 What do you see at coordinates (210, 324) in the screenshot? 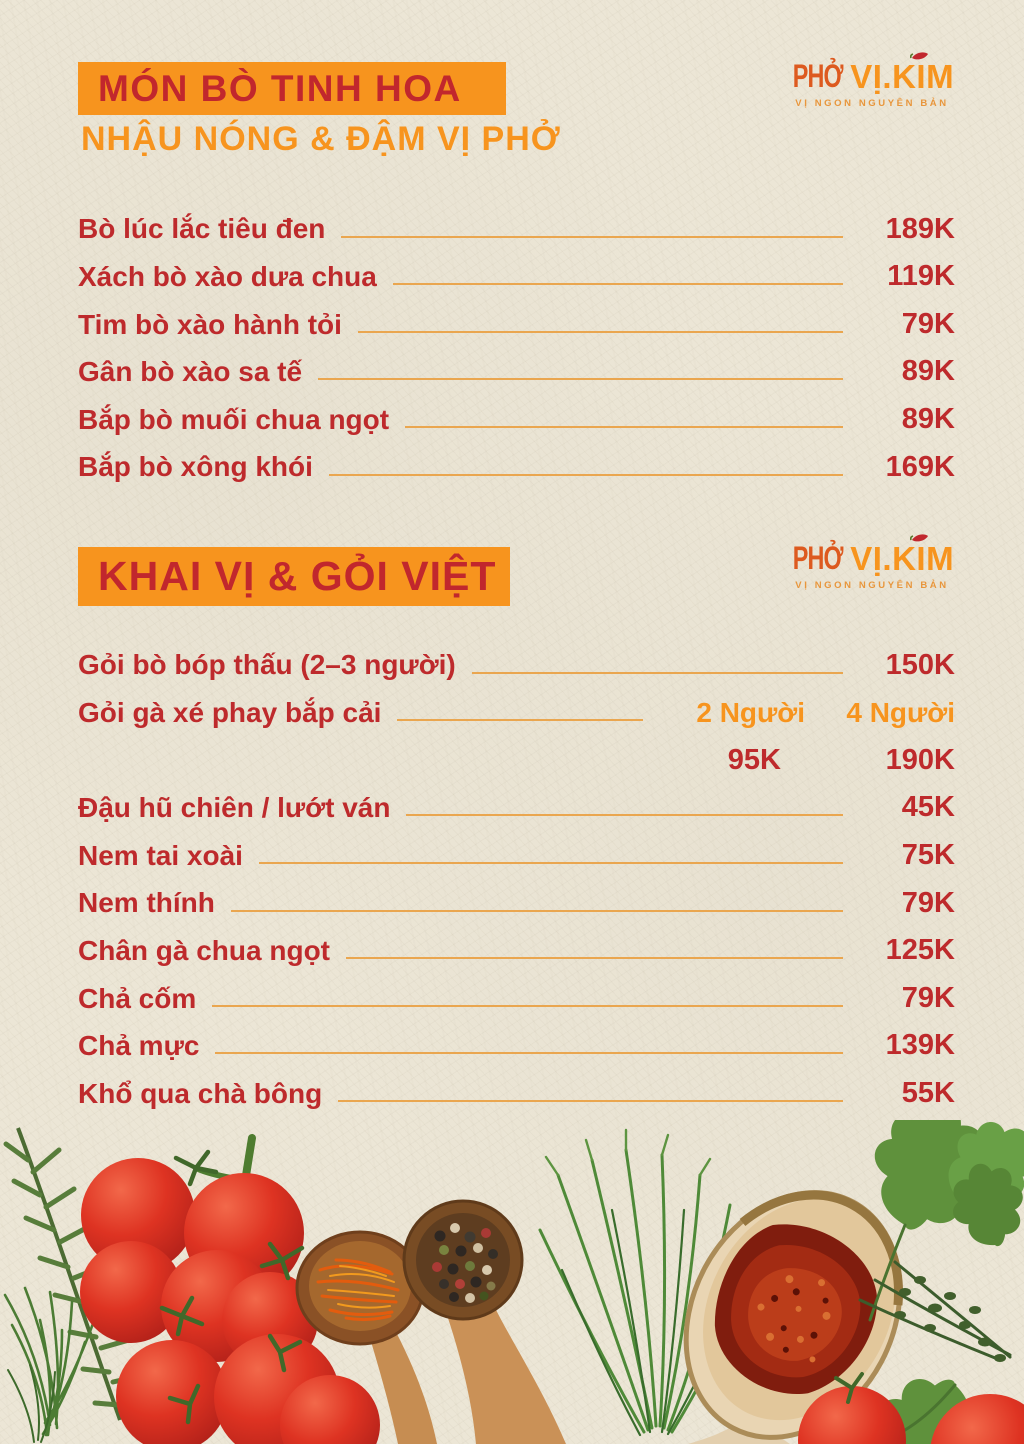
I see `menu-item-name: Tim bò xào hành tỏi` at bounding box center [210, 324].